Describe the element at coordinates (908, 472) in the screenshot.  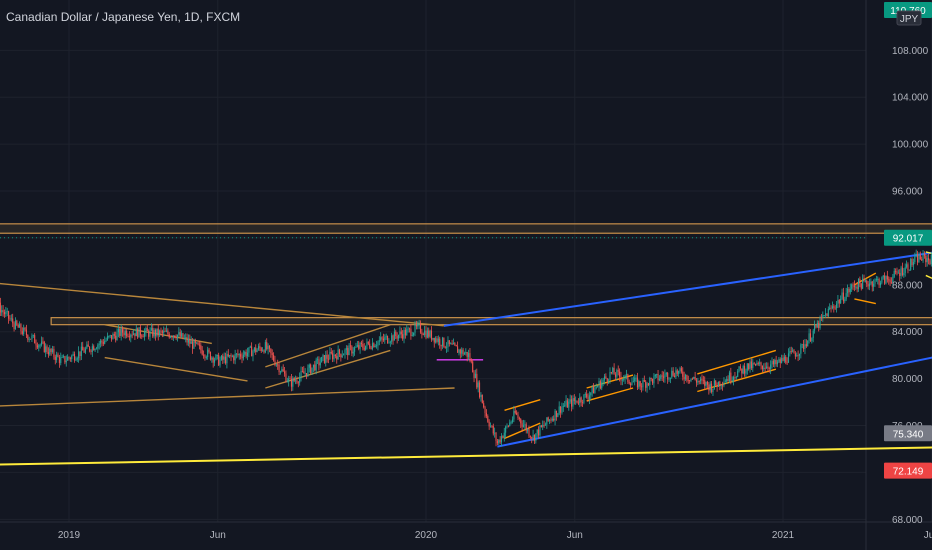
I see `price-tag-label: 72.149` at that location.